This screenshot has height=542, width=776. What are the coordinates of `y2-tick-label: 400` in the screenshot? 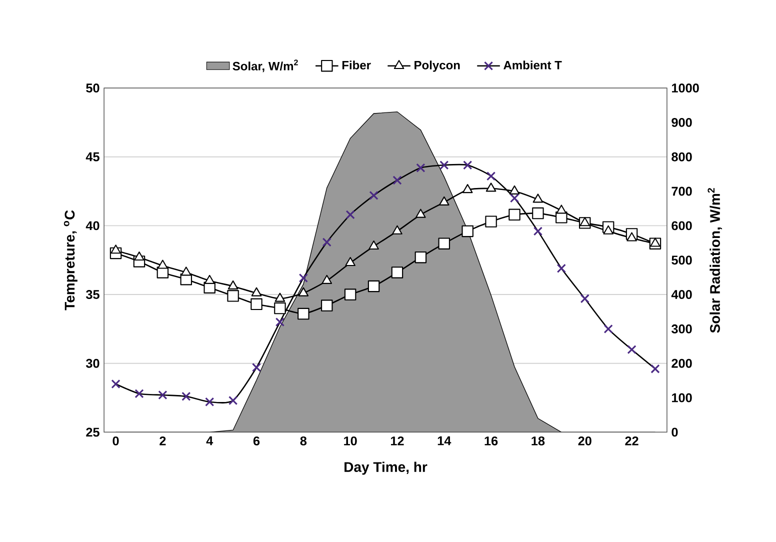 It's located at (681, 294).